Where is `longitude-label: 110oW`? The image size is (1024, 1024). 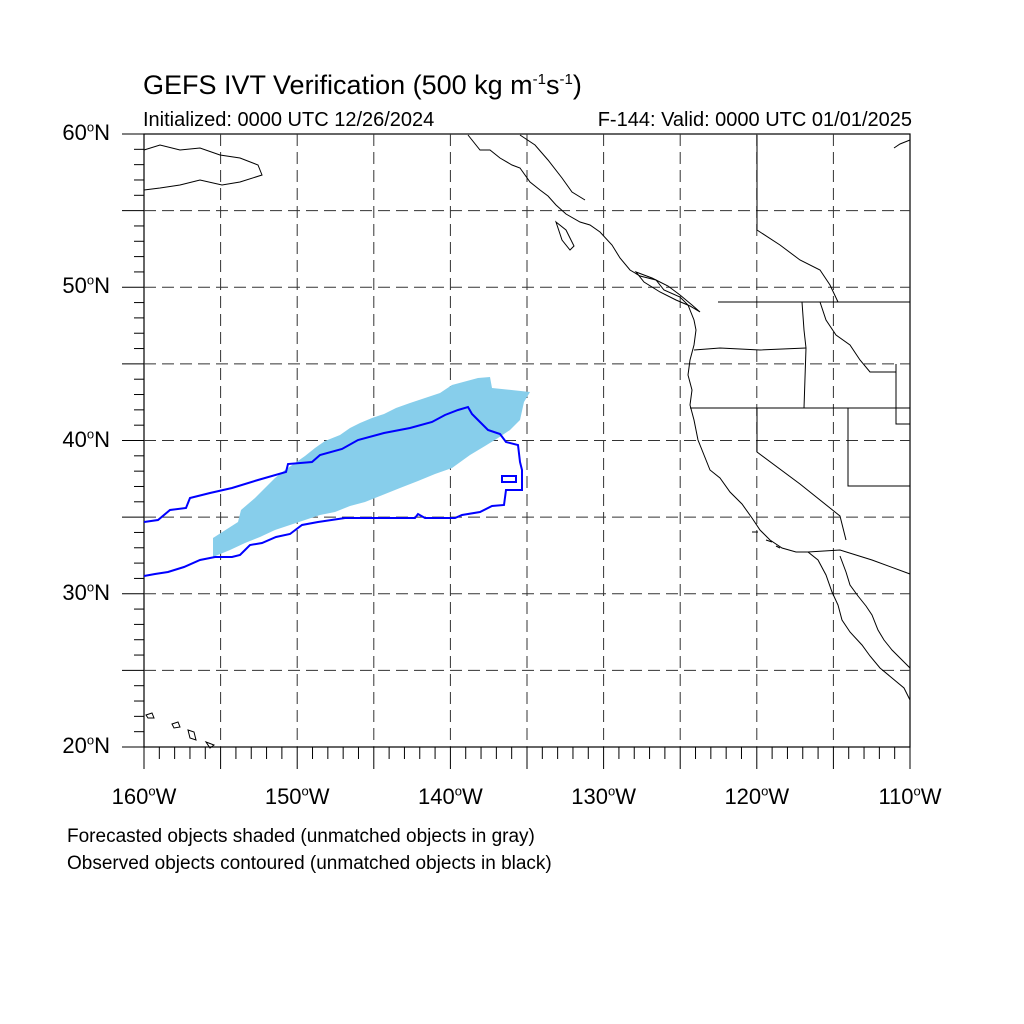
longitude-label: 110oW is located at coordinates (910, 796).